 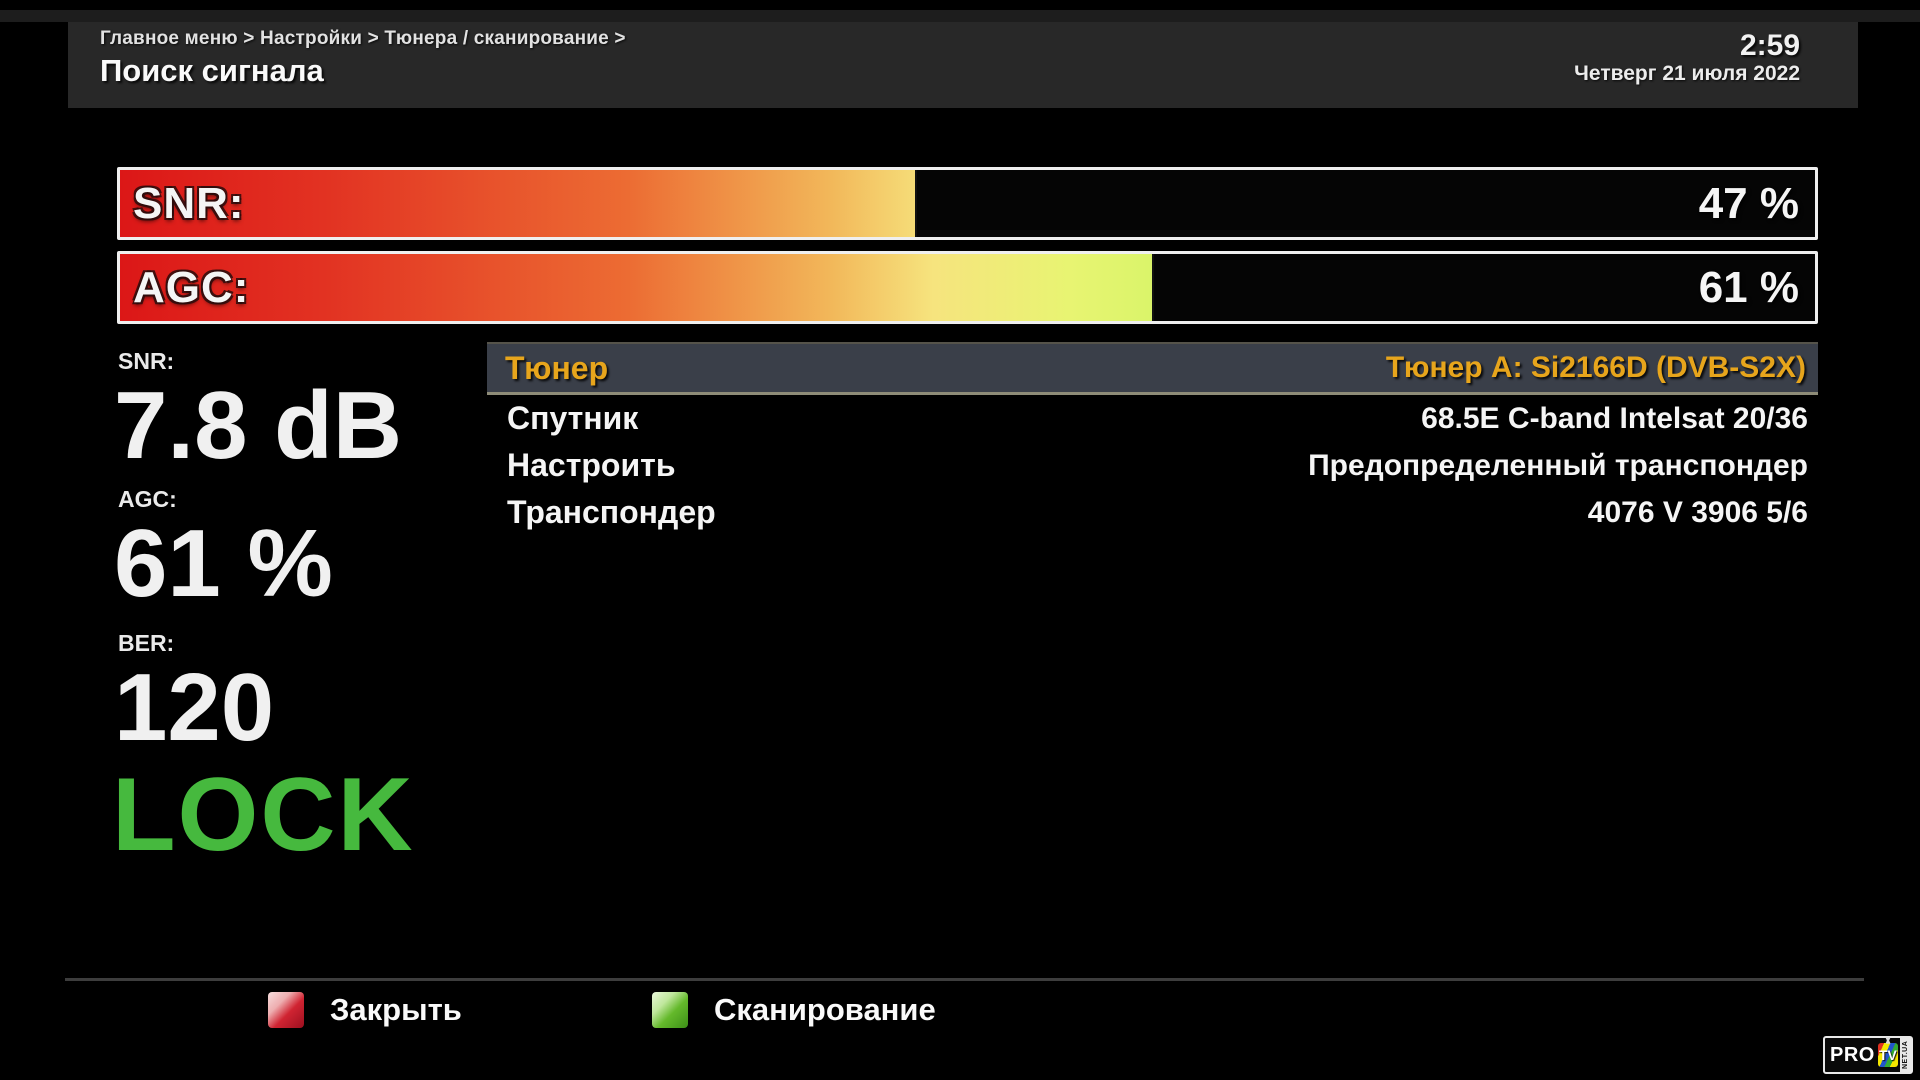 What do you see at coordinates (1716, 54) in the screenshot?
I see `header-right: 2:59 Четверг 21 июля 2022` at bounding box center [1716, 54].